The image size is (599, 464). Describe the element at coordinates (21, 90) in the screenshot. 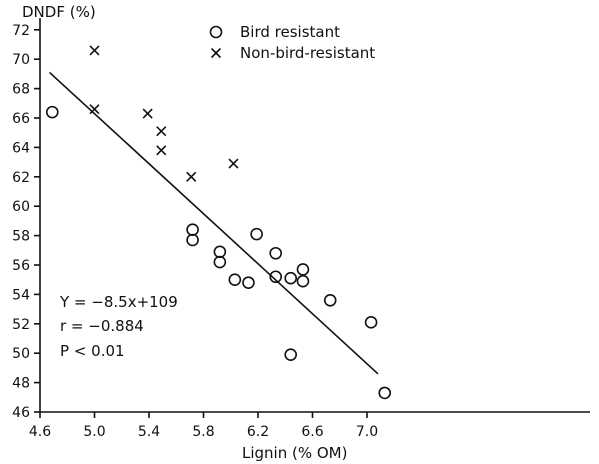

I see `y-tick-label: 68` at that location.